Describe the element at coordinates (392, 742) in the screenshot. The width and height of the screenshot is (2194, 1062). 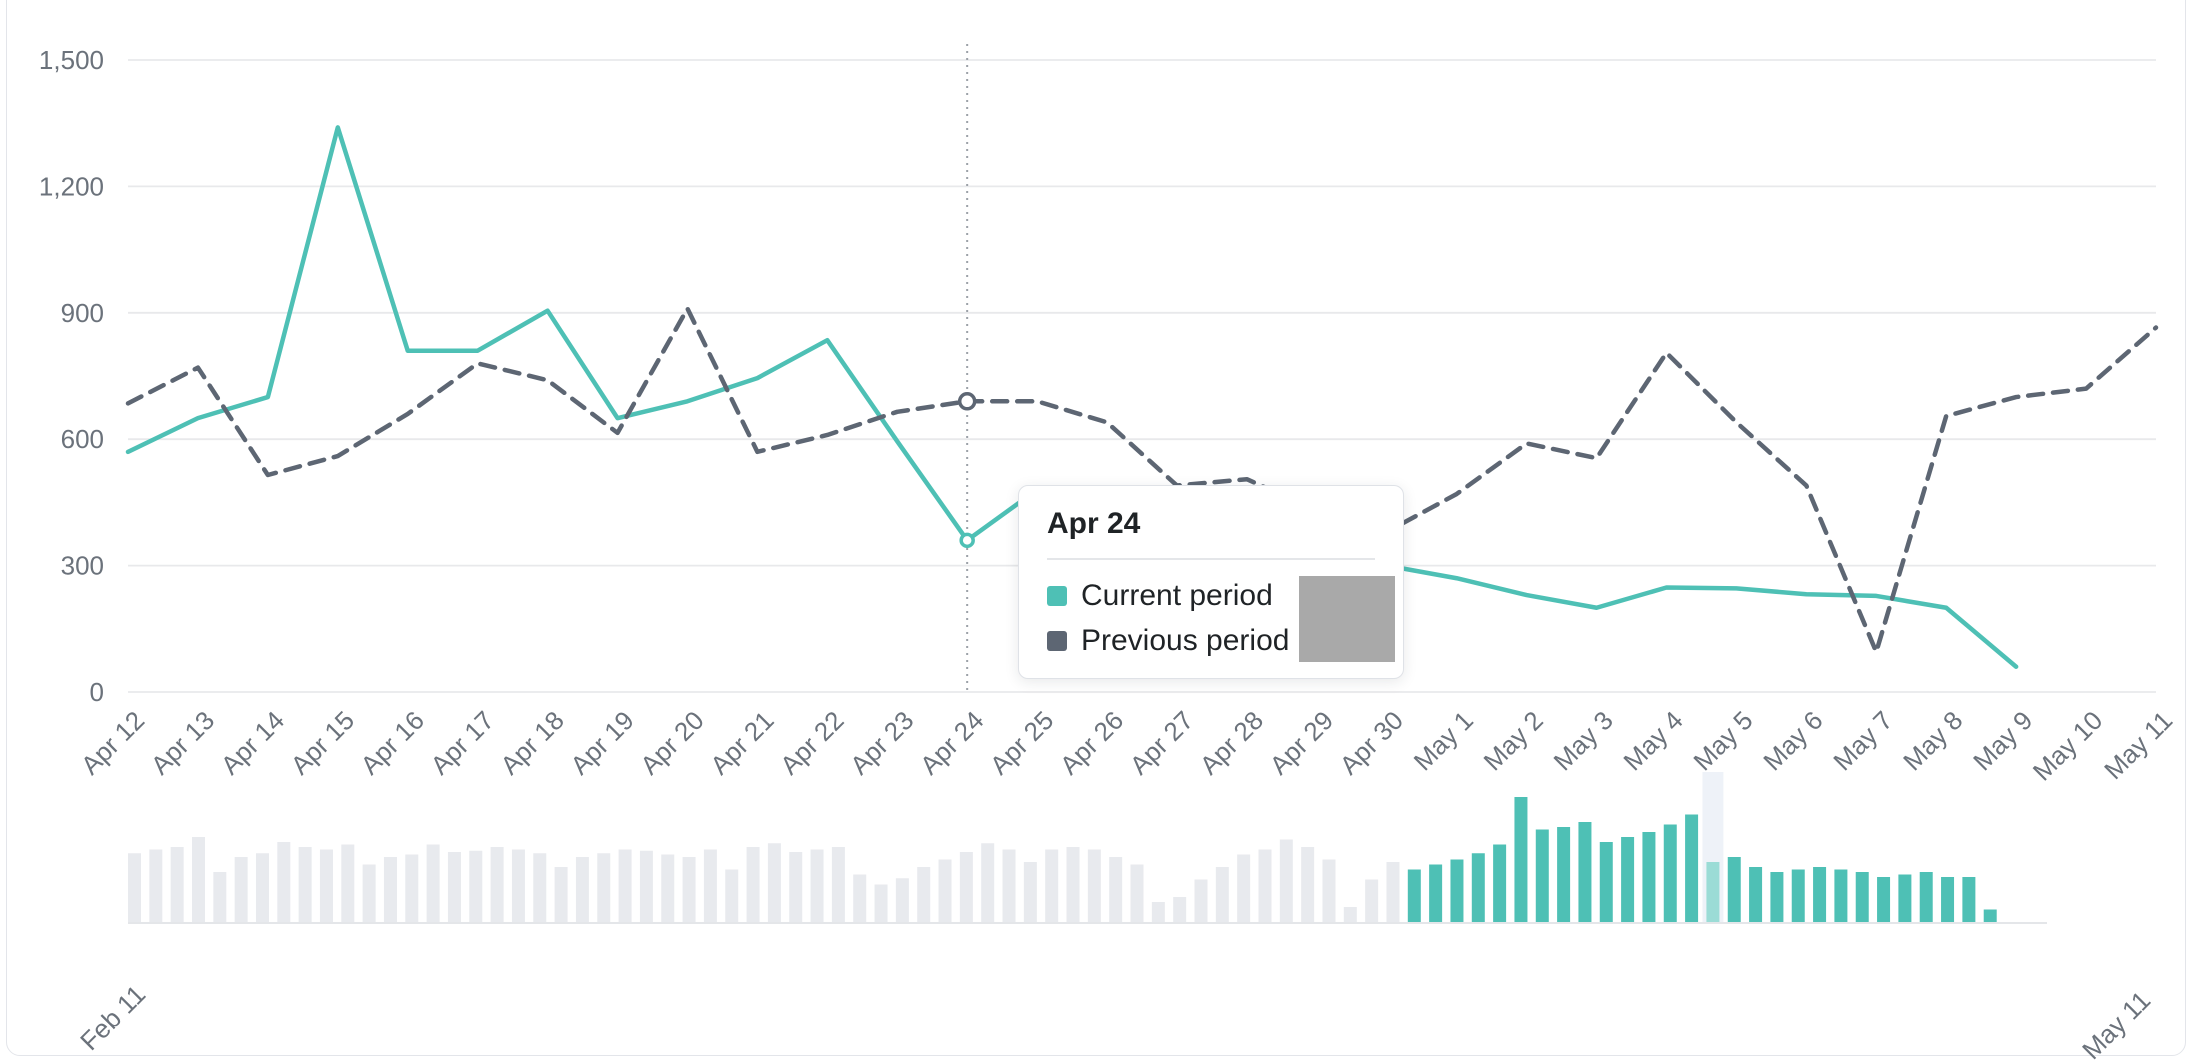
I see `x-axis-label: Apr 16` at that location.